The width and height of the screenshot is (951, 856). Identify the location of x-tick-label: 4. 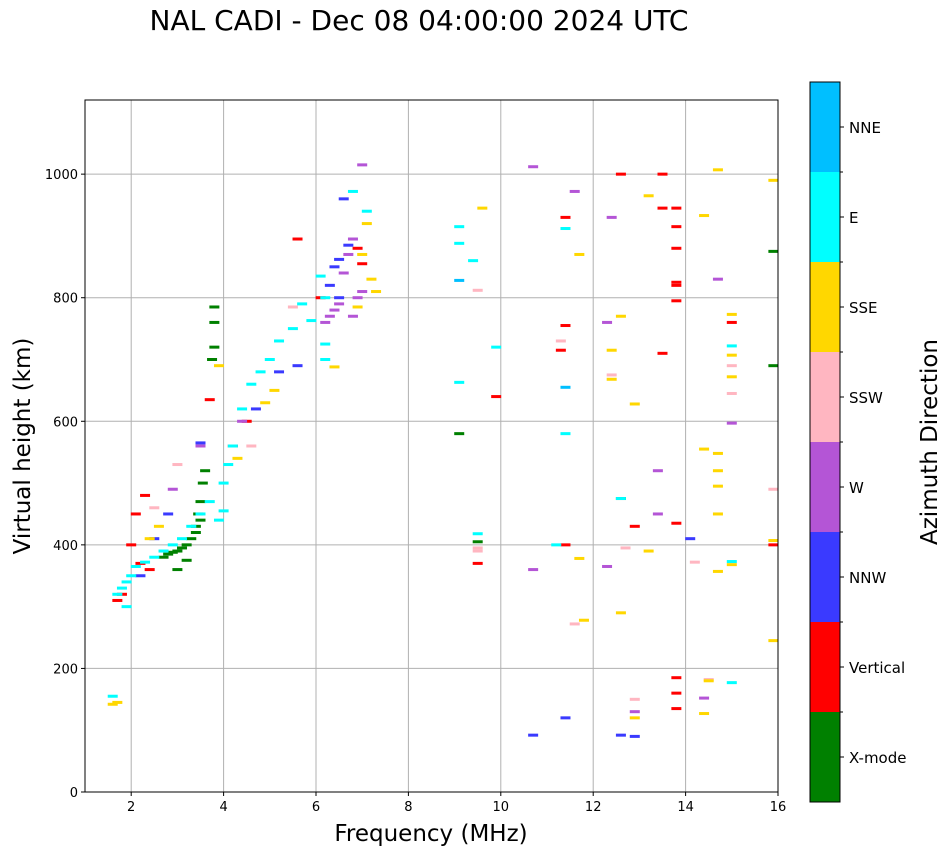
(223, 807).